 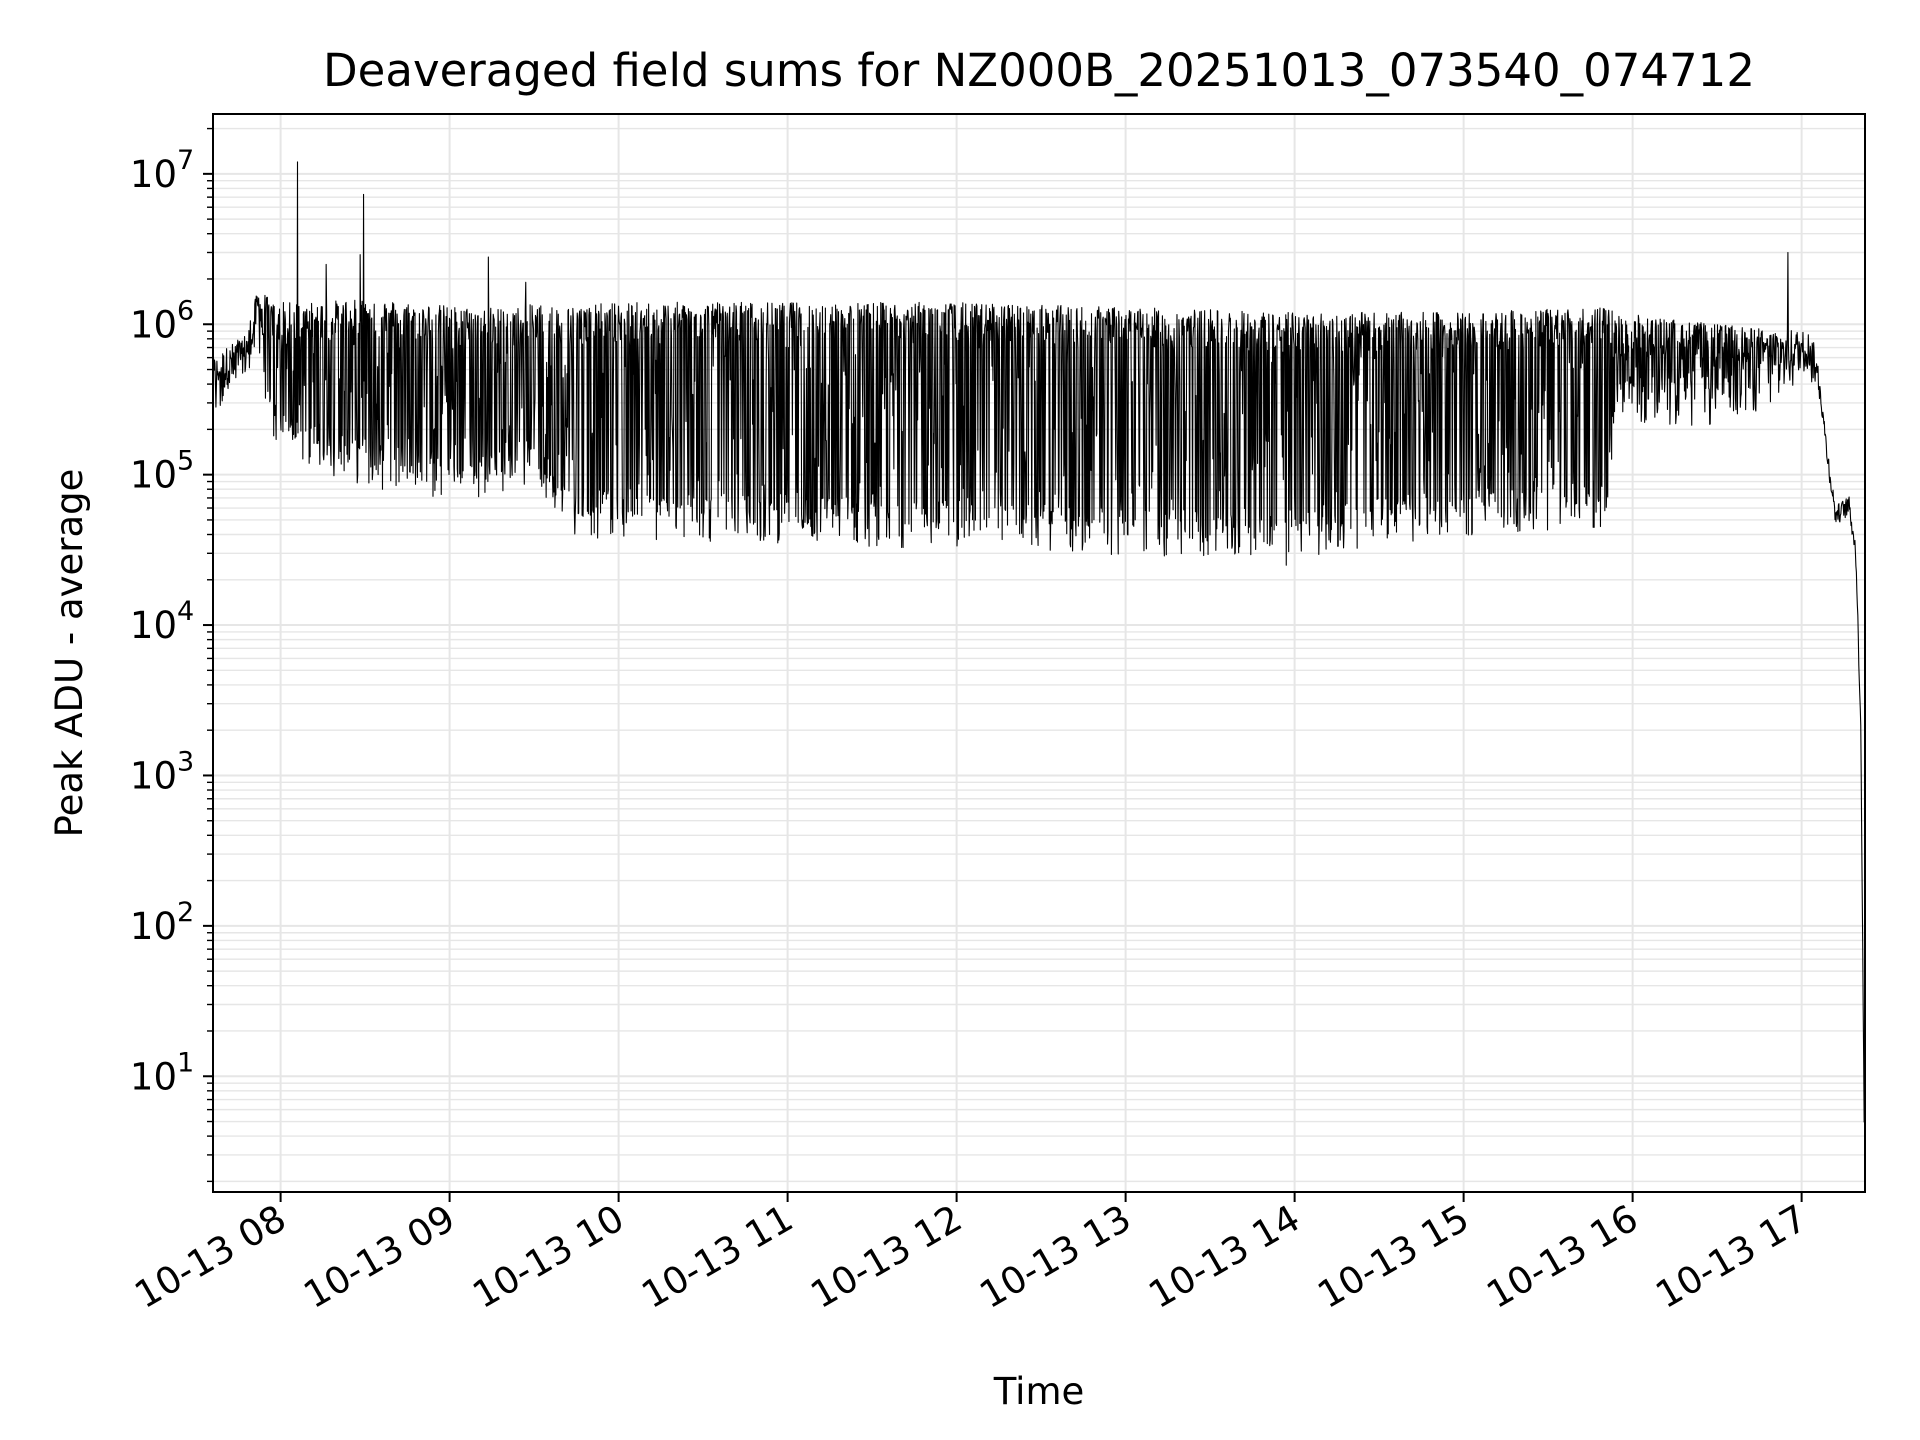 I want to click on y-tick-exponent: 4, so click(x=185, y=611).